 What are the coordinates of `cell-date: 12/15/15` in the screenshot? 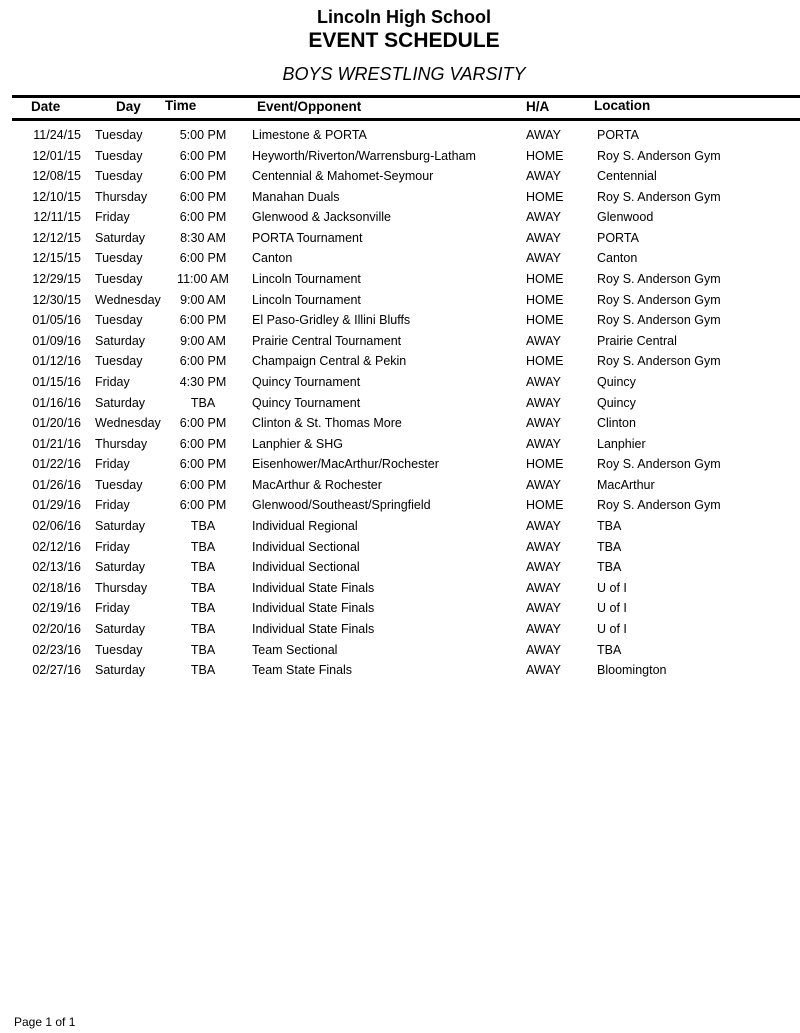 It's located at (56, 258).